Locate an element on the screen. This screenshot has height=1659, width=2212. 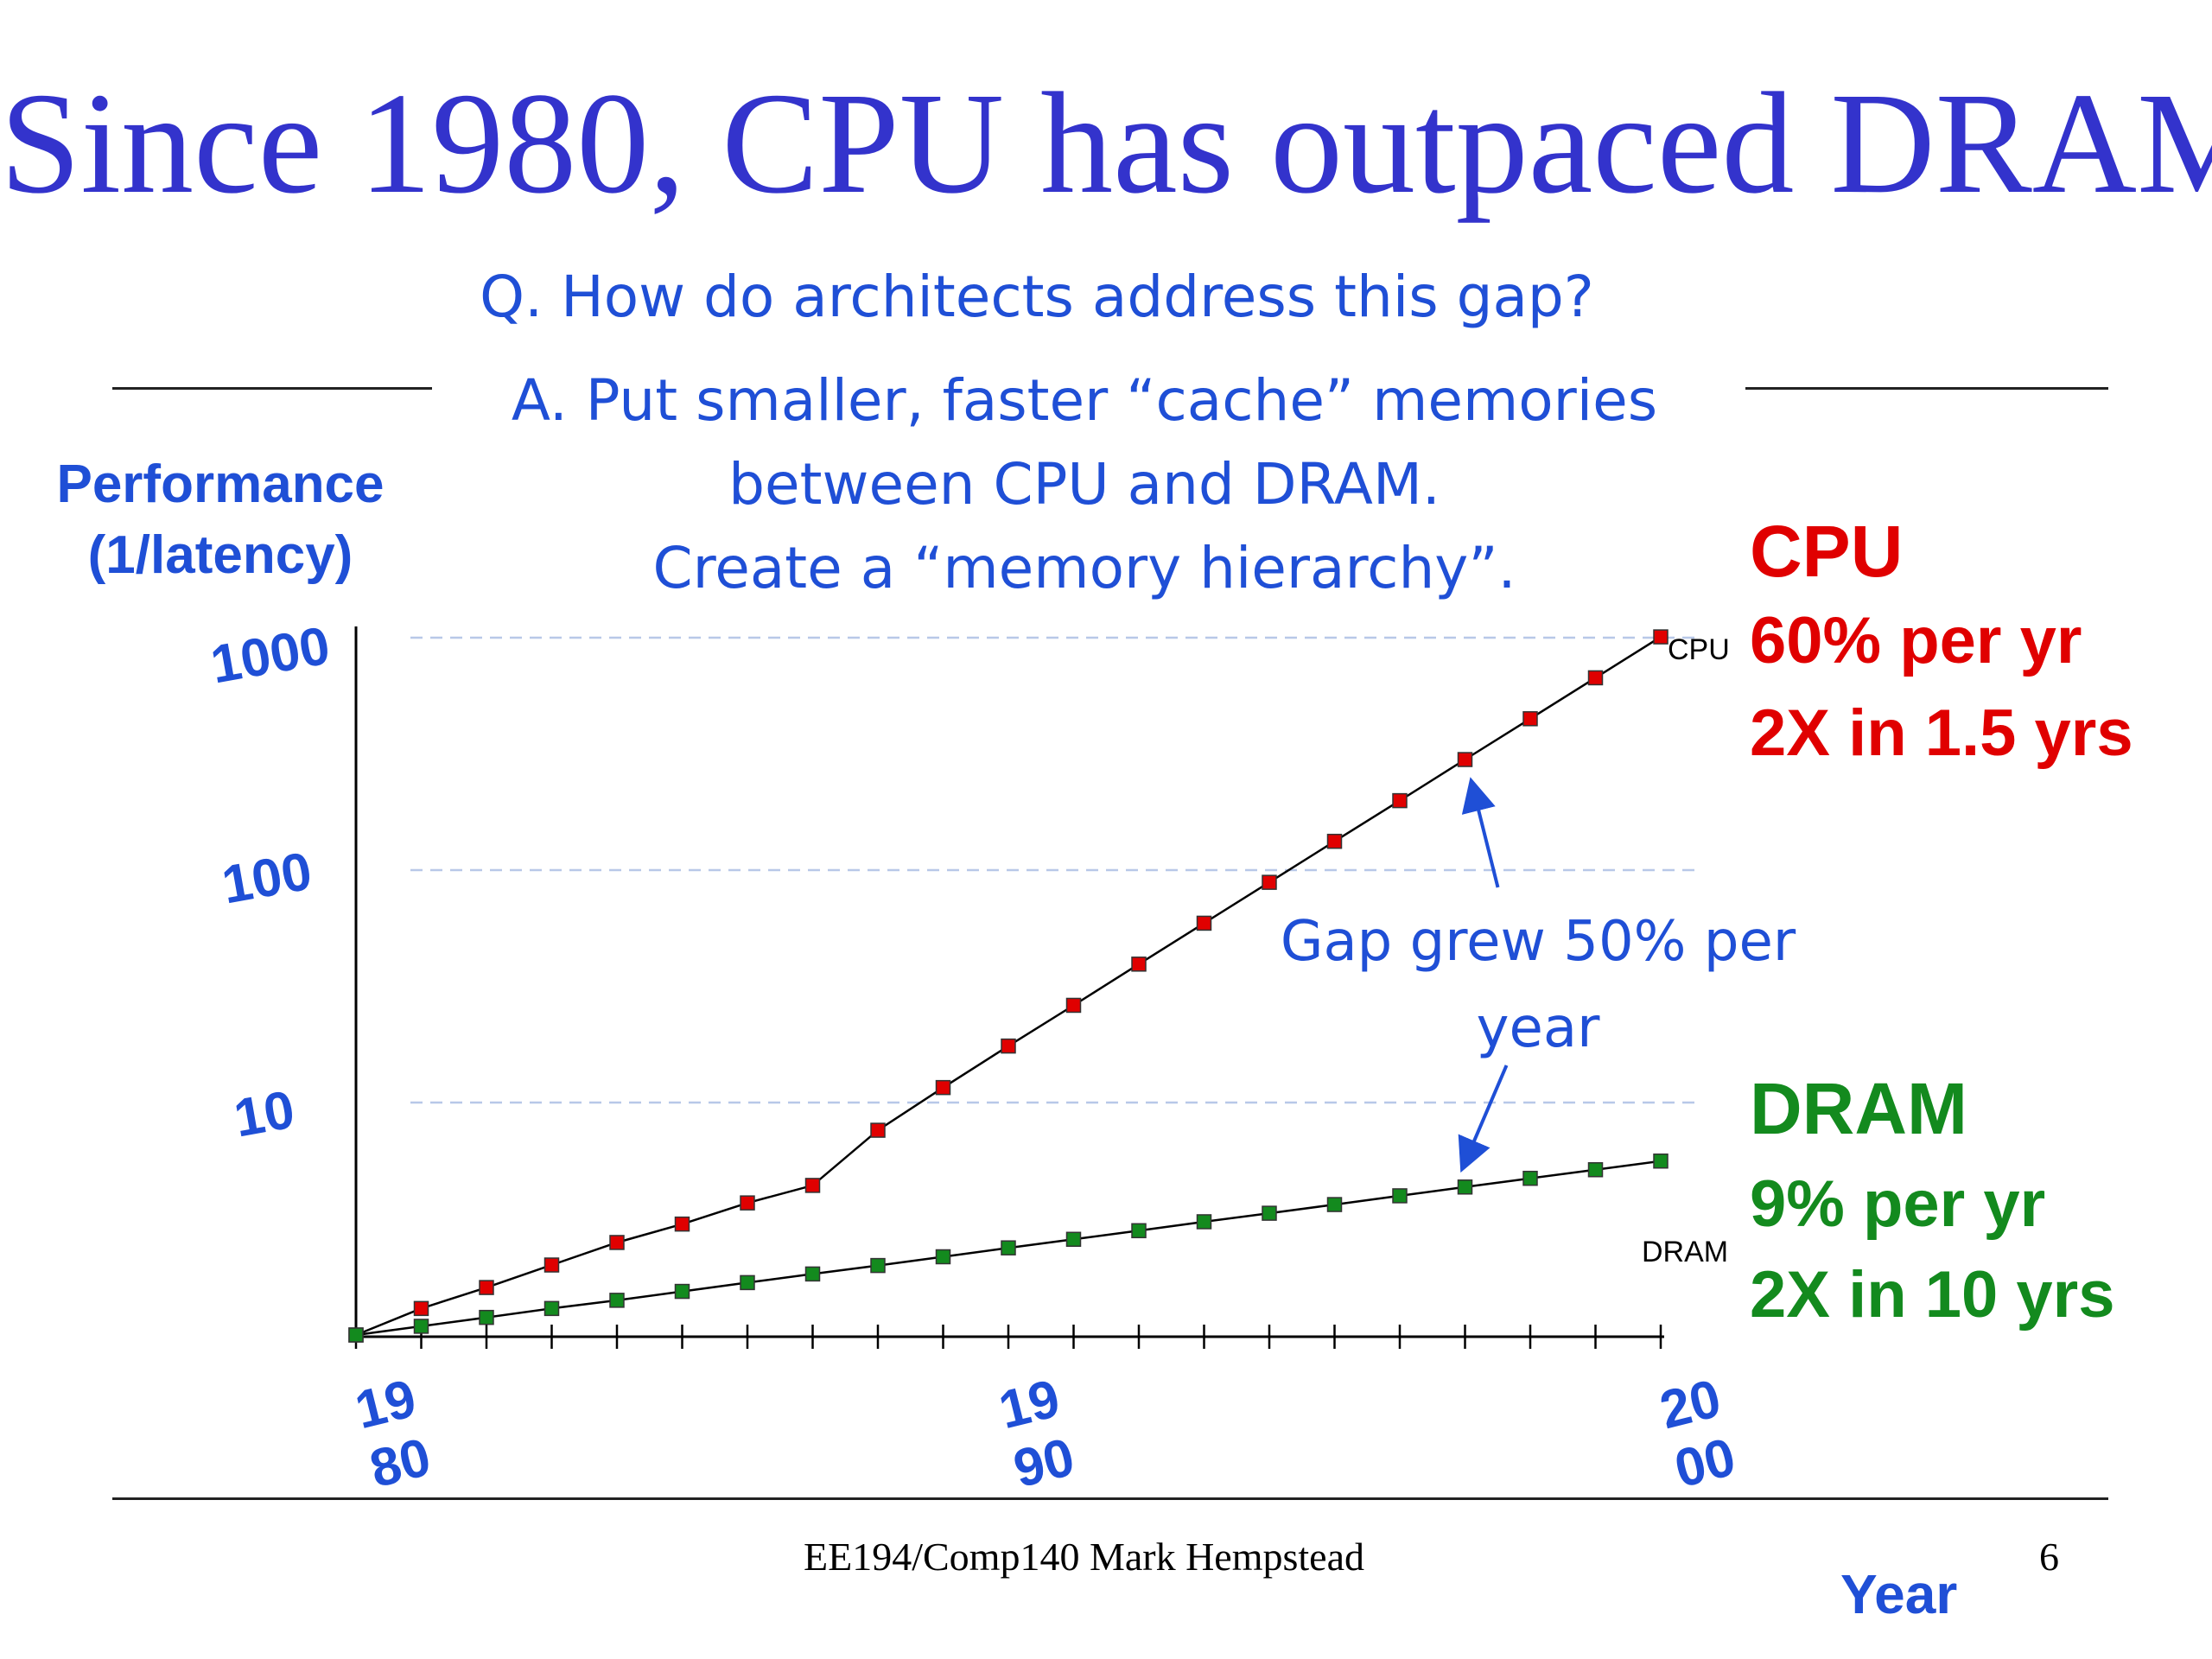
gap-arrow-to-dram is located at coordinates (1483, 1119).